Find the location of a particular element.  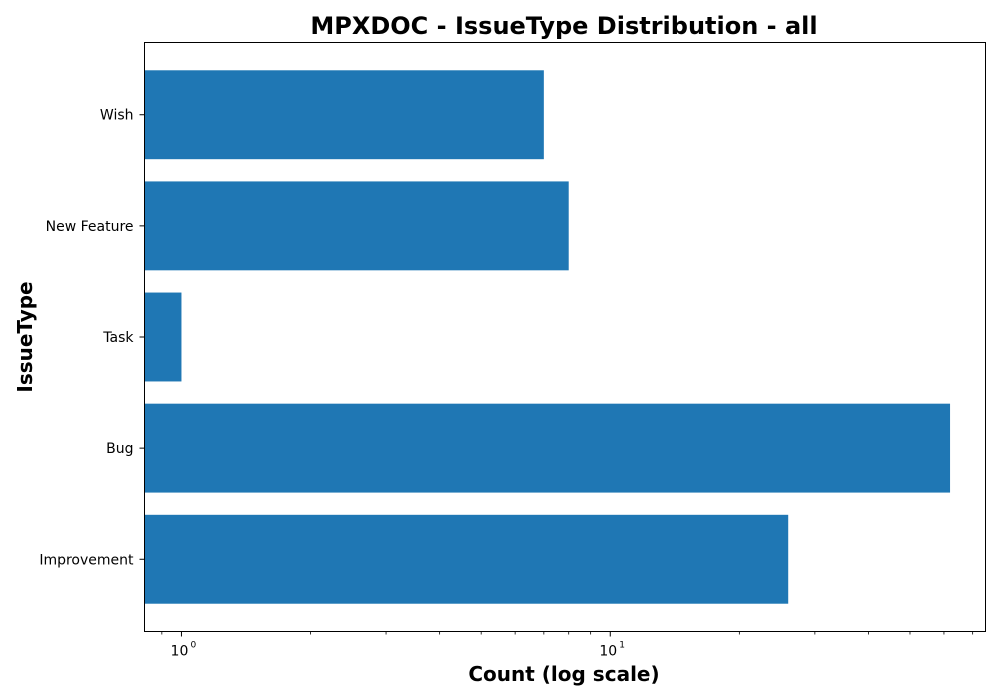

y-tick-label: New Feature is located at coordinates (90, 227).